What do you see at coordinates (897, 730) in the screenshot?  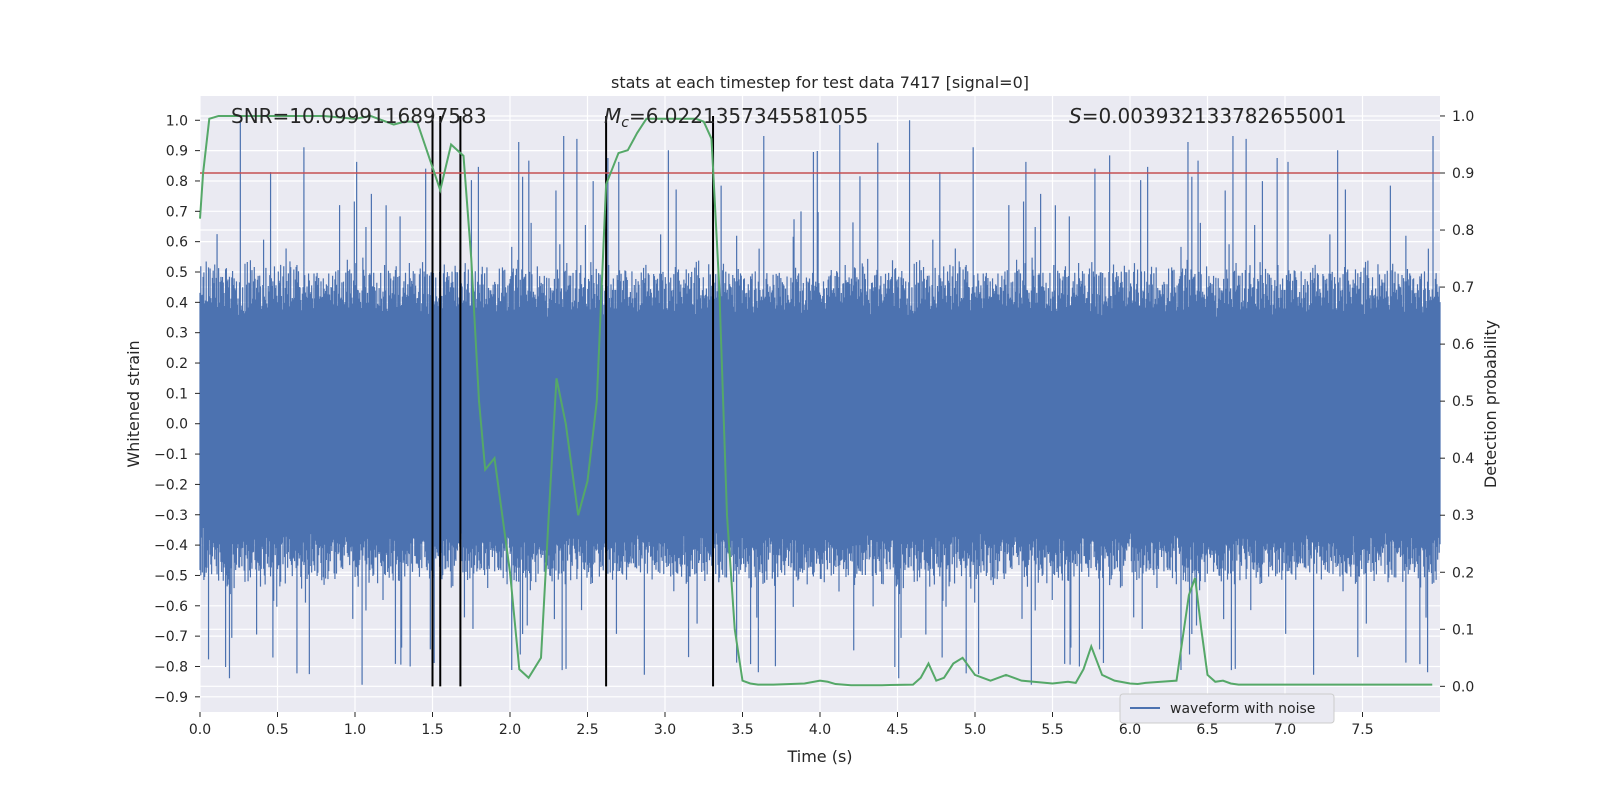 I see `x-tick-label-9: 4.5` at bounding box center [897, 730].